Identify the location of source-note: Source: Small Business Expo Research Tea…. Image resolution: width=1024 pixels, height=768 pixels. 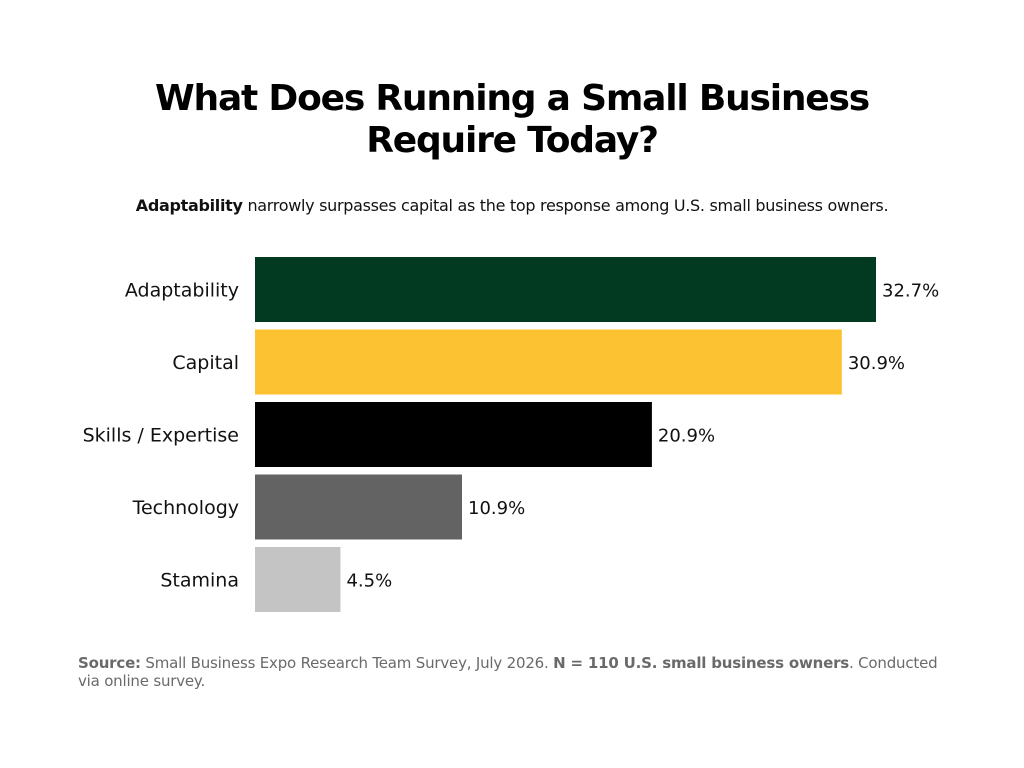
(518, 672).